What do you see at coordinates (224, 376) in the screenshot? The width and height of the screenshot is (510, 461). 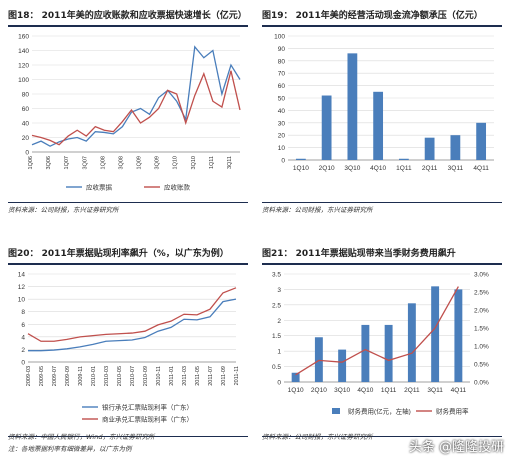 I see `x-tick-label: 2011-09` at bounding box center [224, 376].